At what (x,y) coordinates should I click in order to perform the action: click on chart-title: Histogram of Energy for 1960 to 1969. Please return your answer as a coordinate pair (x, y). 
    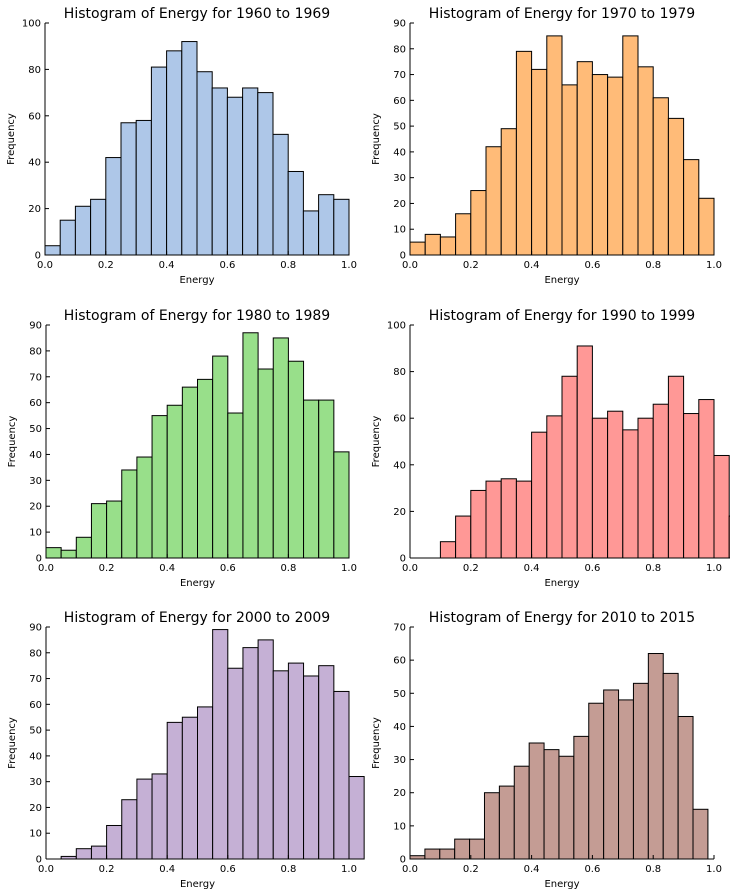
    Looking at the image, I should click on (197, 14).